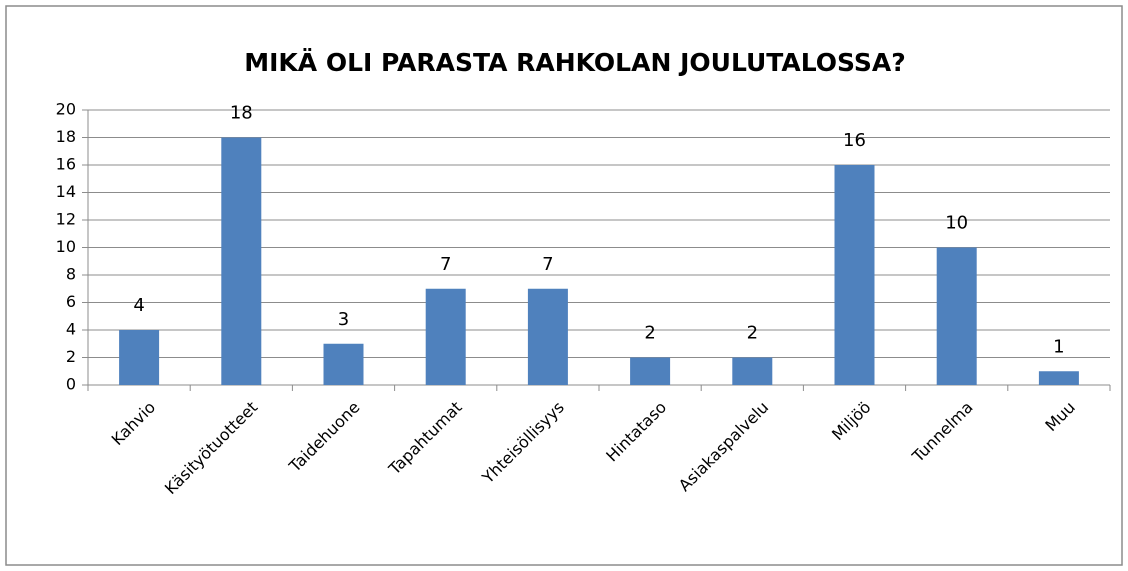 This screenshot has height=571, width=1128. I want to click on y-tick-label: 18, so click(66, 136).